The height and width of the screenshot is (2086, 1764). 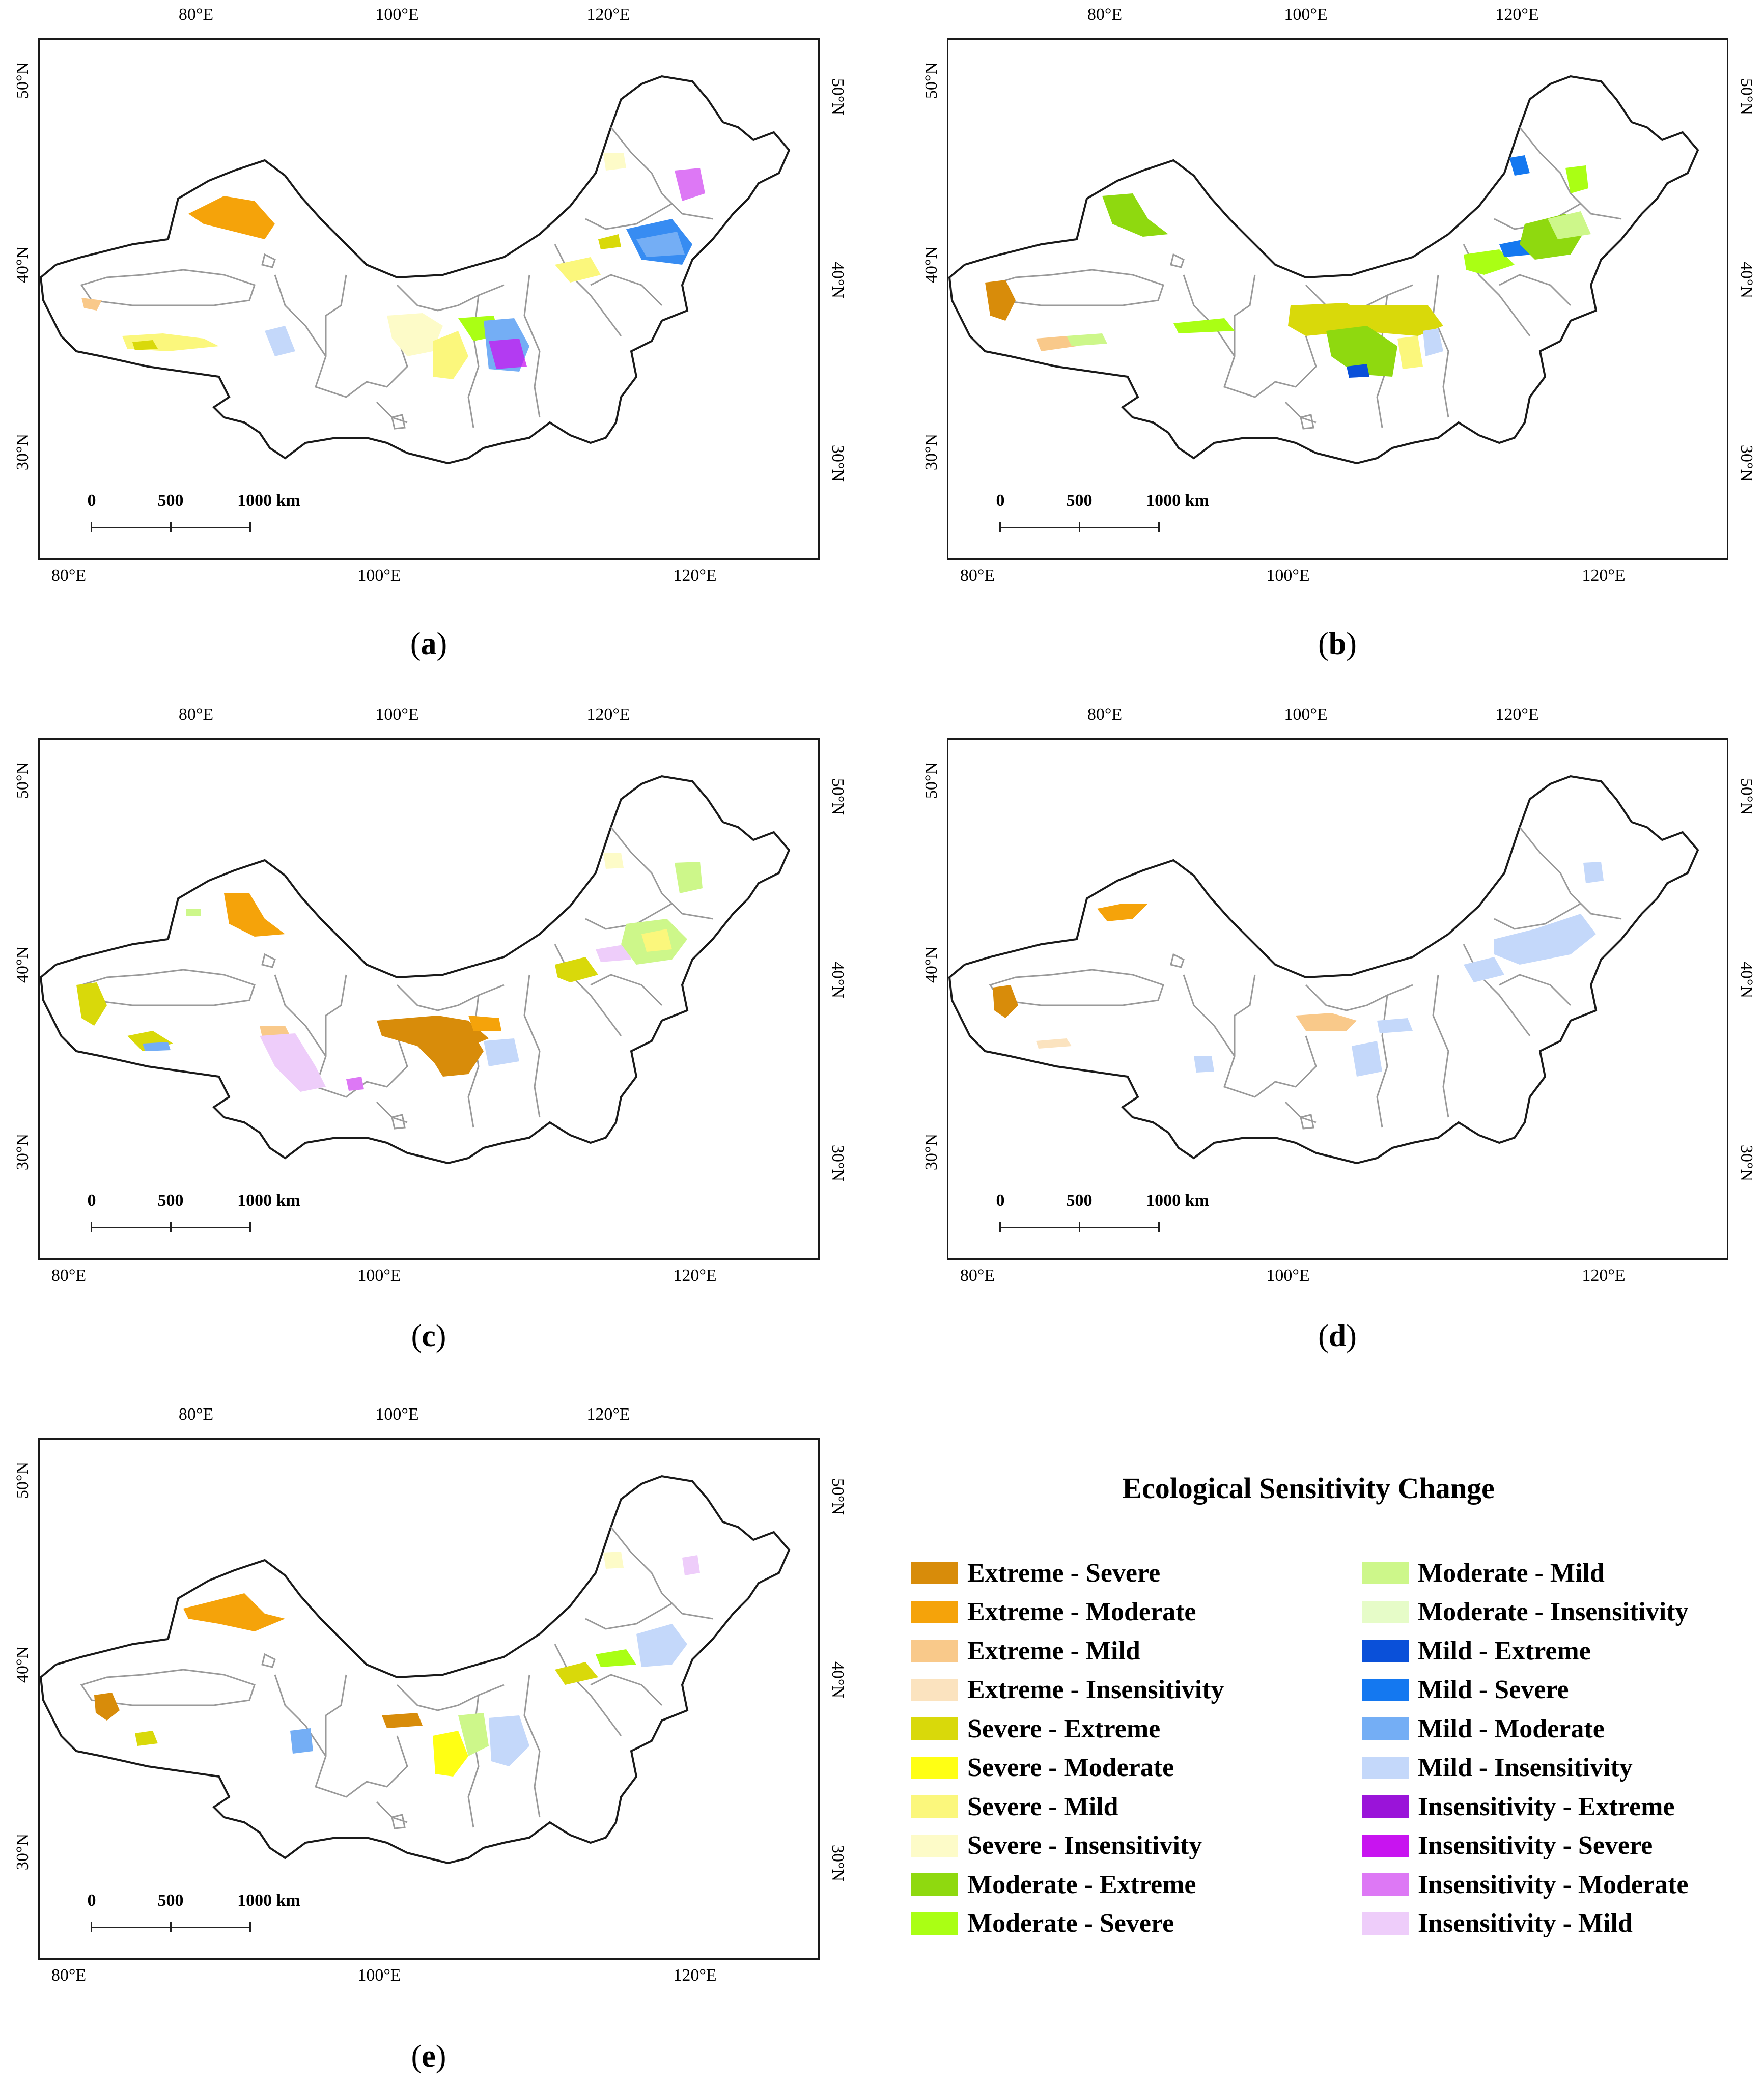 I want to click on legend-label: Moderate - Insensitivity, so click(x=1553, y=1612).